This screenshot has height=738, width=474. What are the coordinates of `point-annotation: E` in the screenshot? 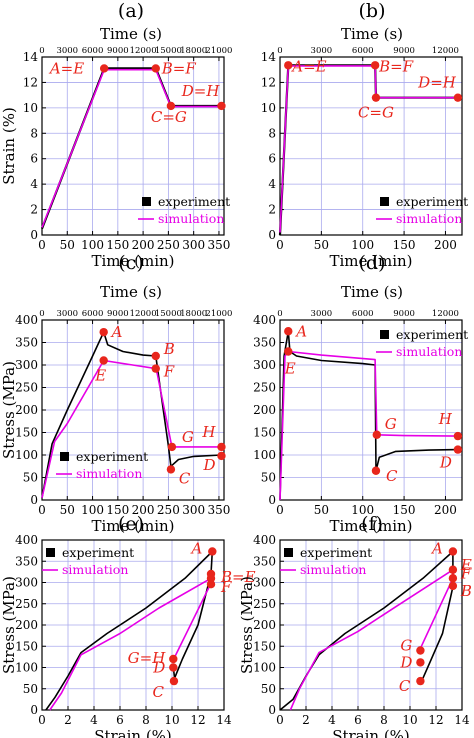 It's located at (290, 369).